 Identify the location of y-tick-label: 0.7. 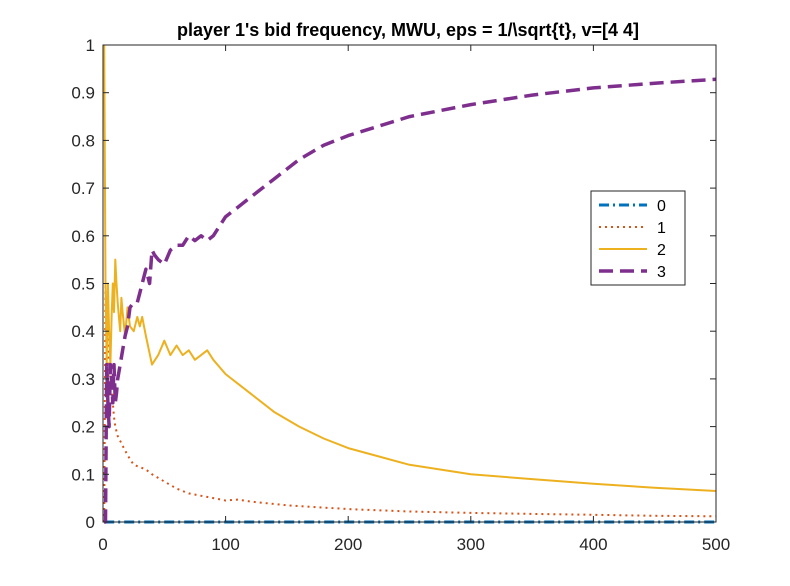
(83, 188).